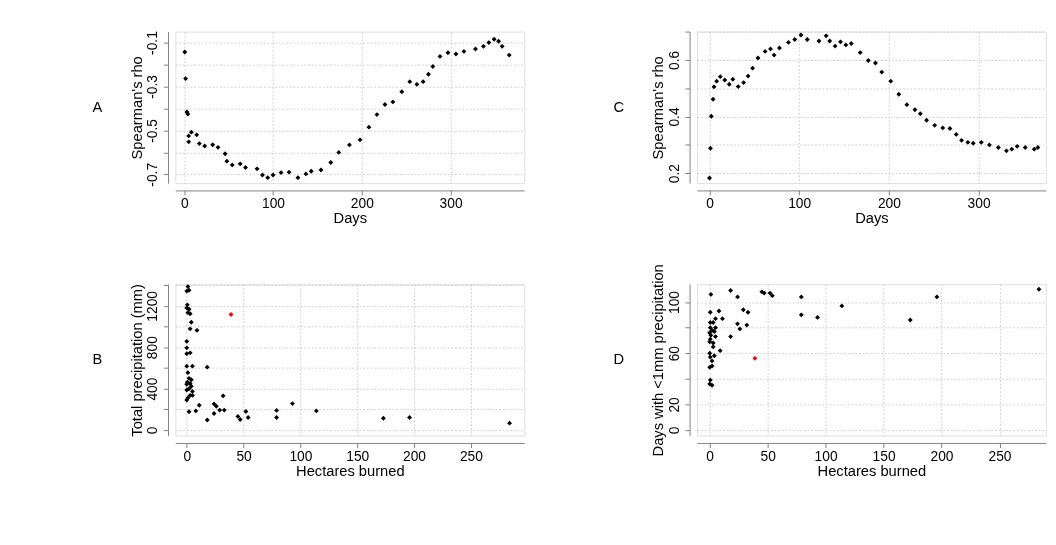 This screenshot has height=545, width=1056. Describe the element at coordinates (153, 389) in the screenshot. I see `y-tick-label: 400` at that location.